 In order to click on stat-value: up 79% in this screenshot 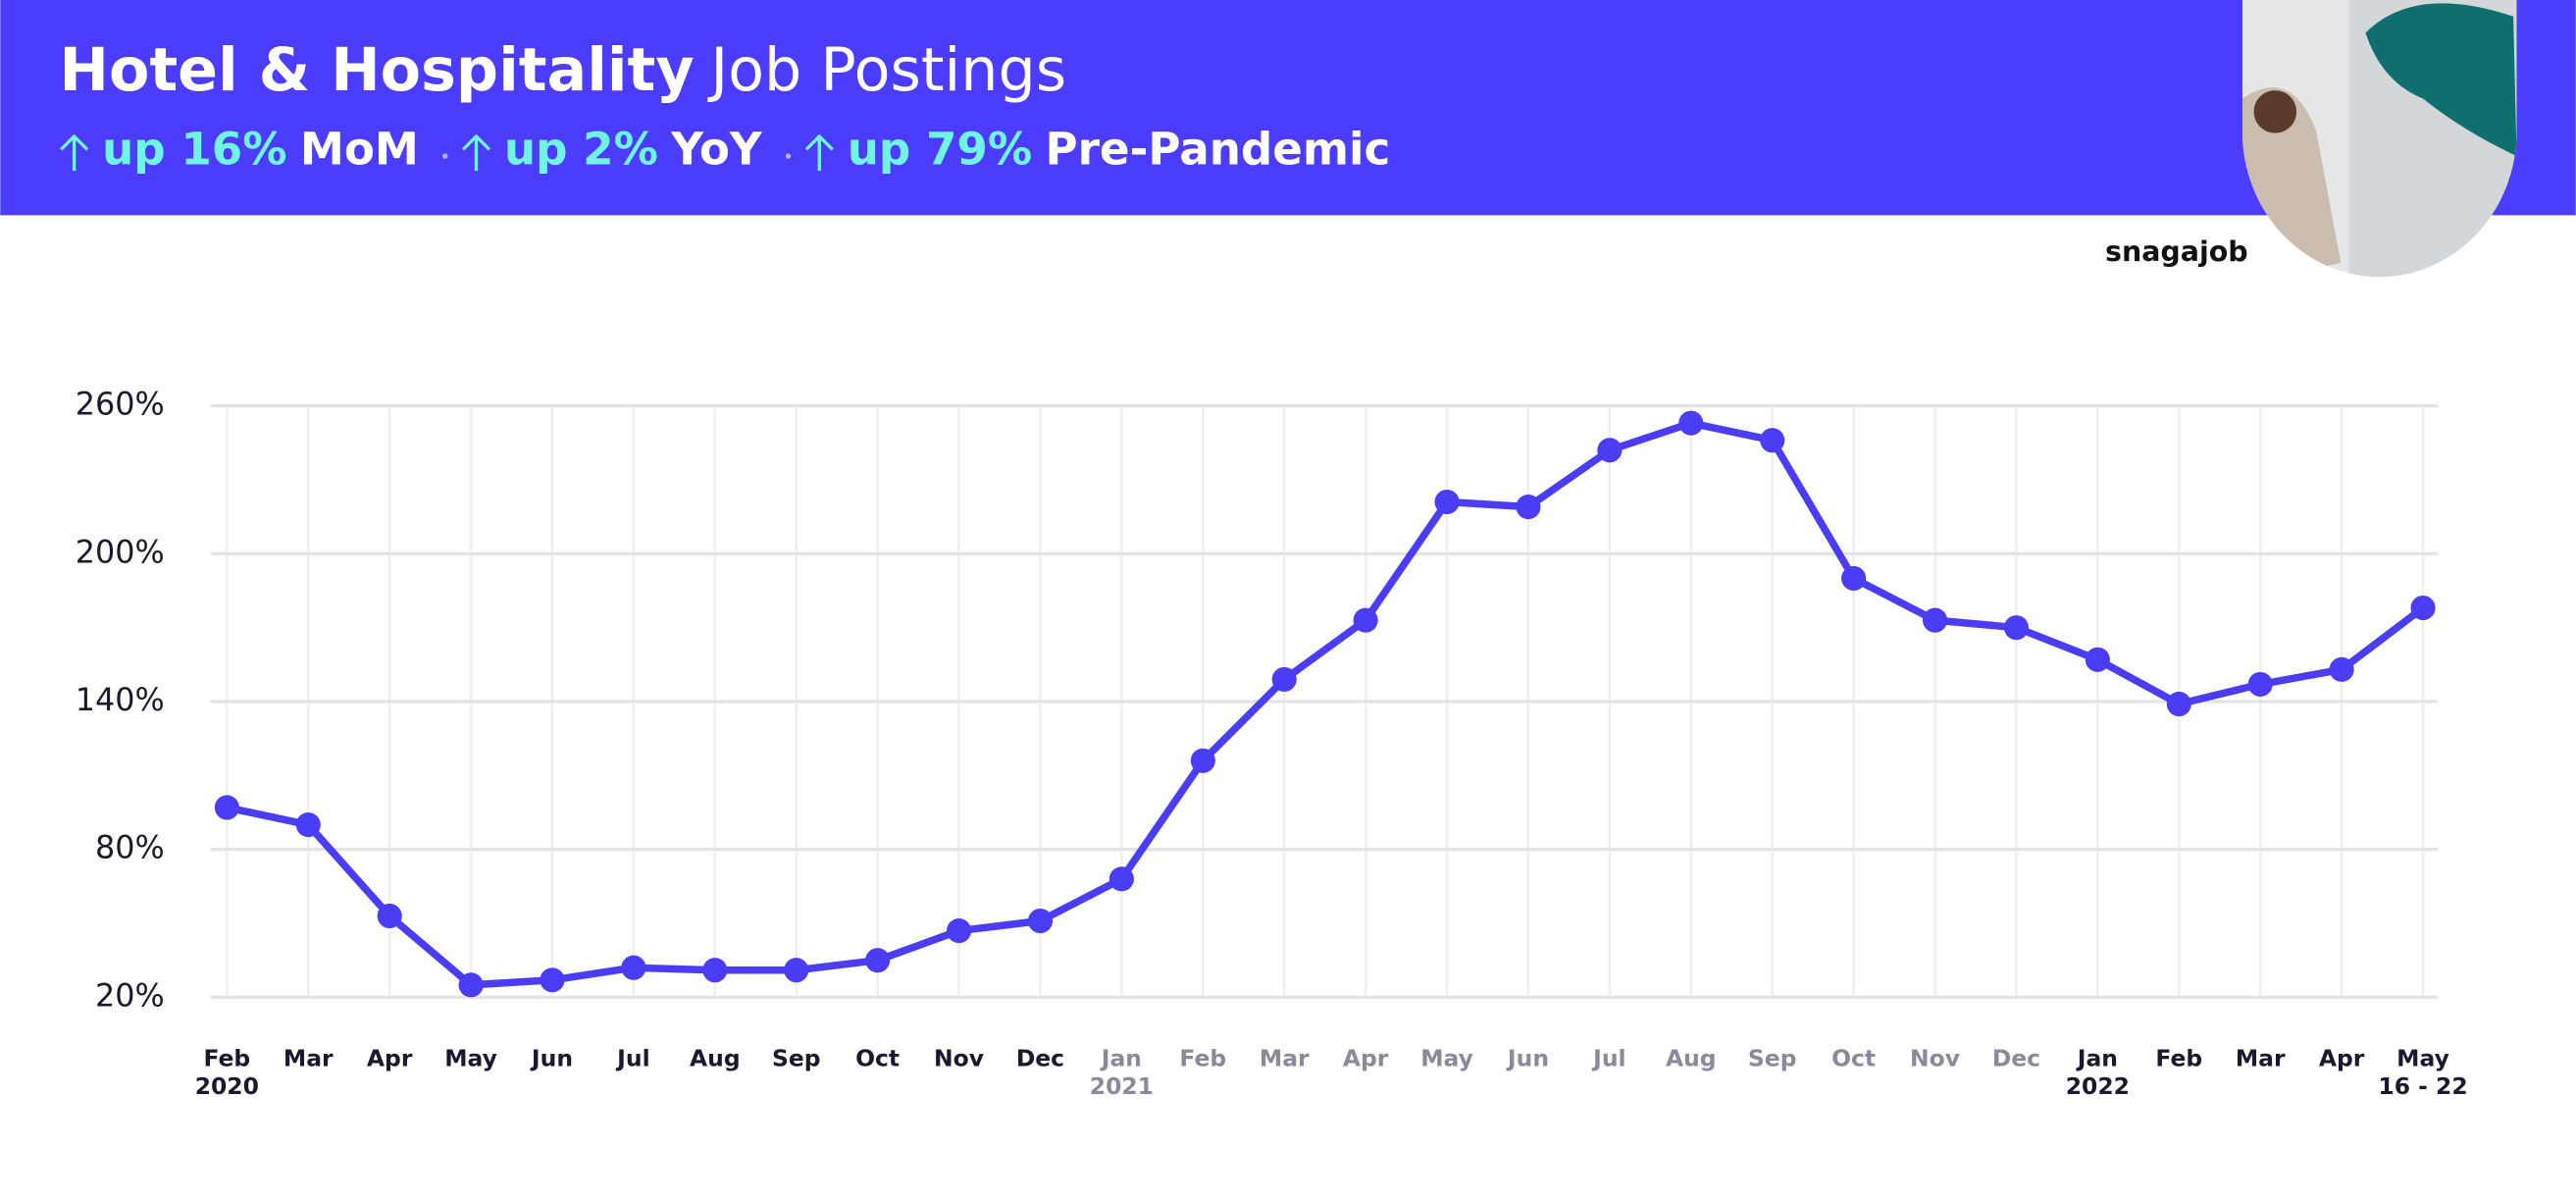, I will do `click(940, 150)`.